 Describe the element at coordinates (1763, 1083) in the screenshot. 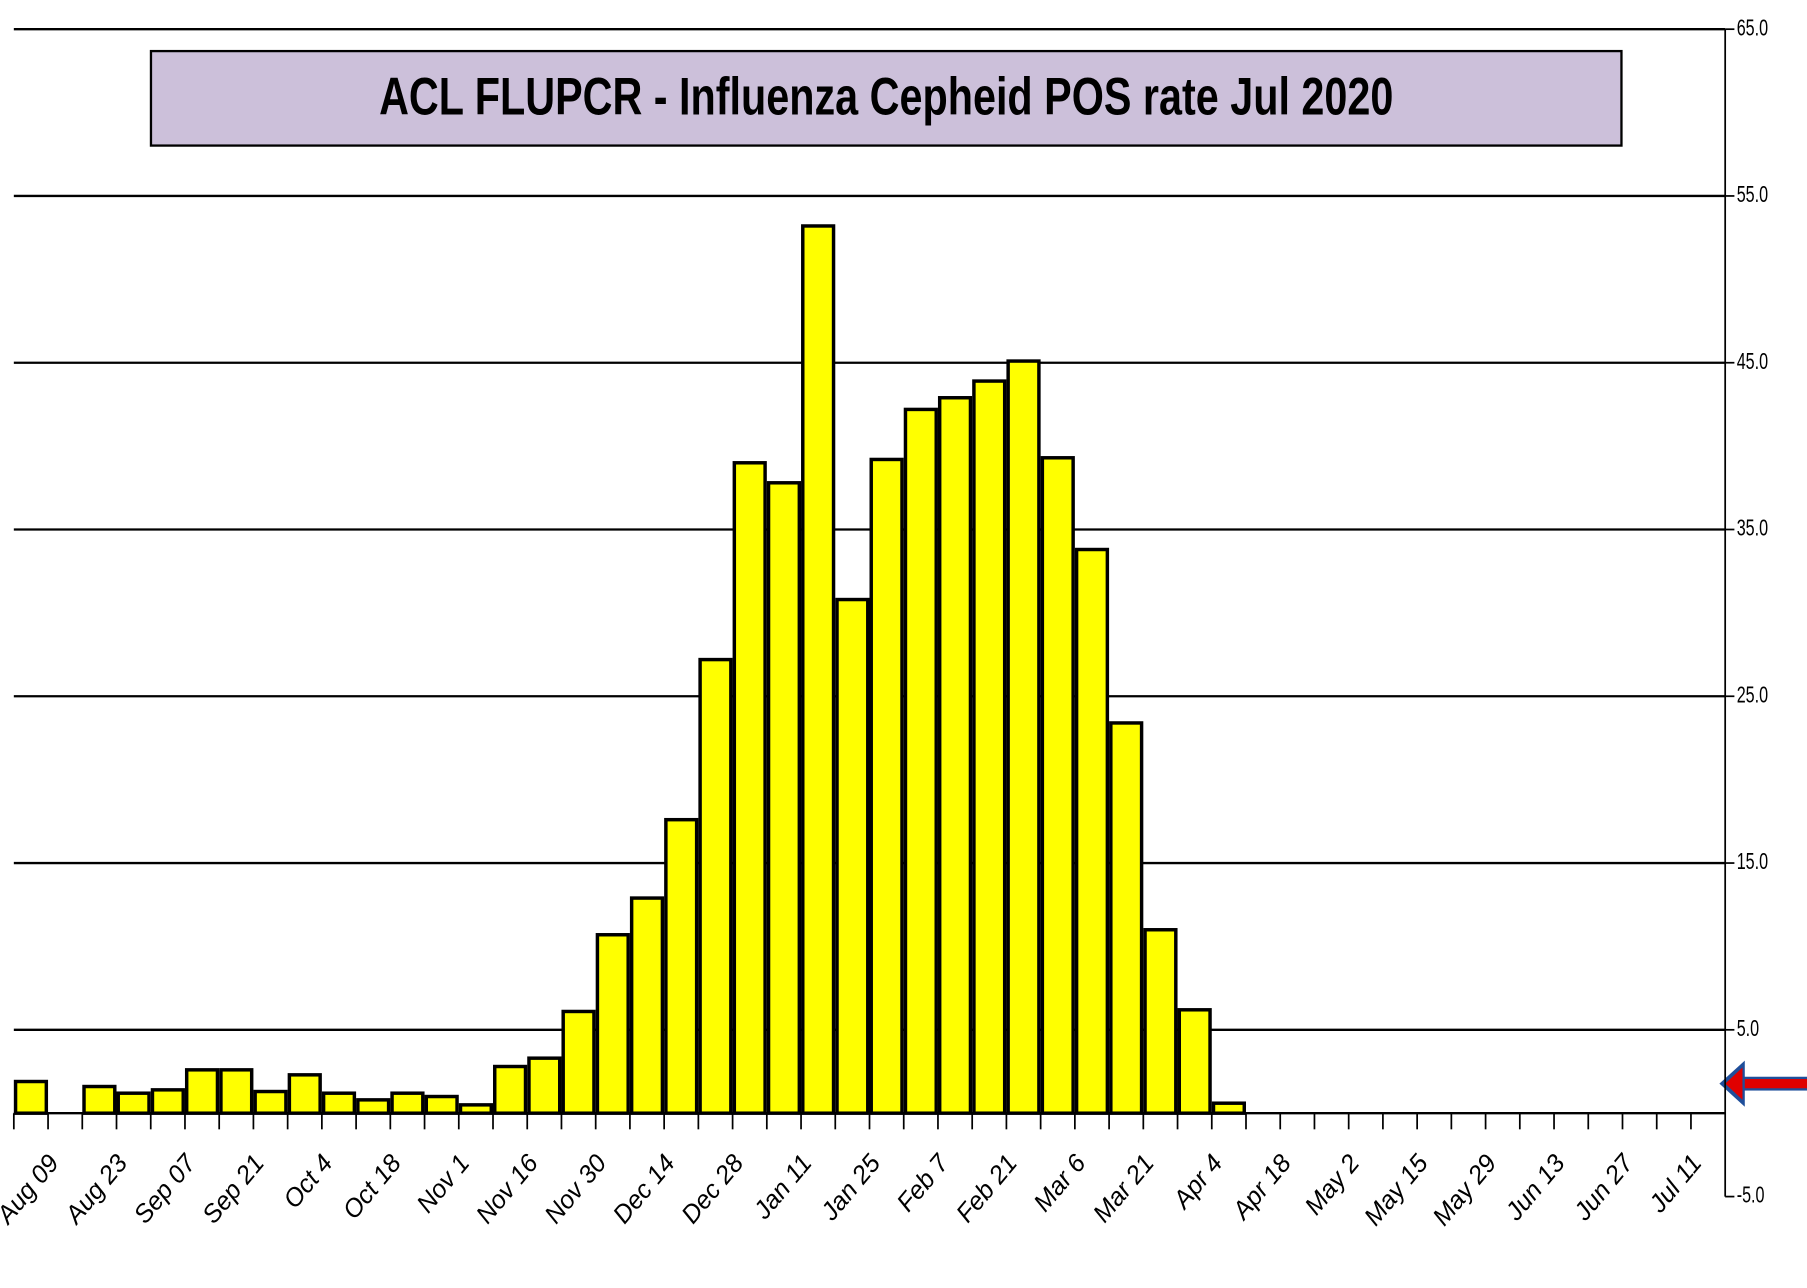

I see `red-arrow` at that location.